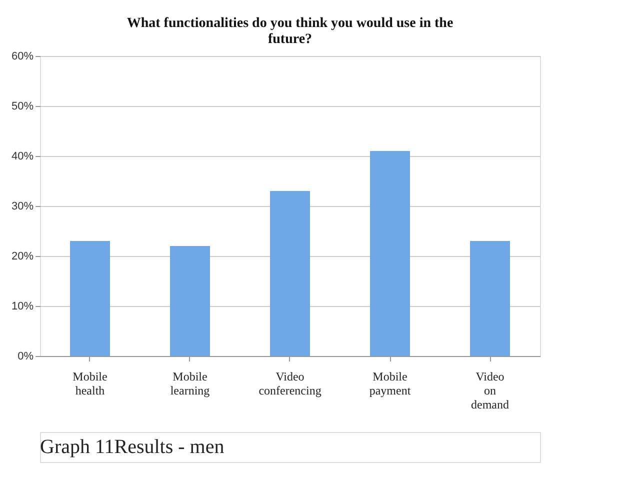 This screenshot has height=488, width=621. What do you see at coordinates (22, 256) in the screenshot?
I see `y-tick-label: 20%` at bounding box center [22, 256].